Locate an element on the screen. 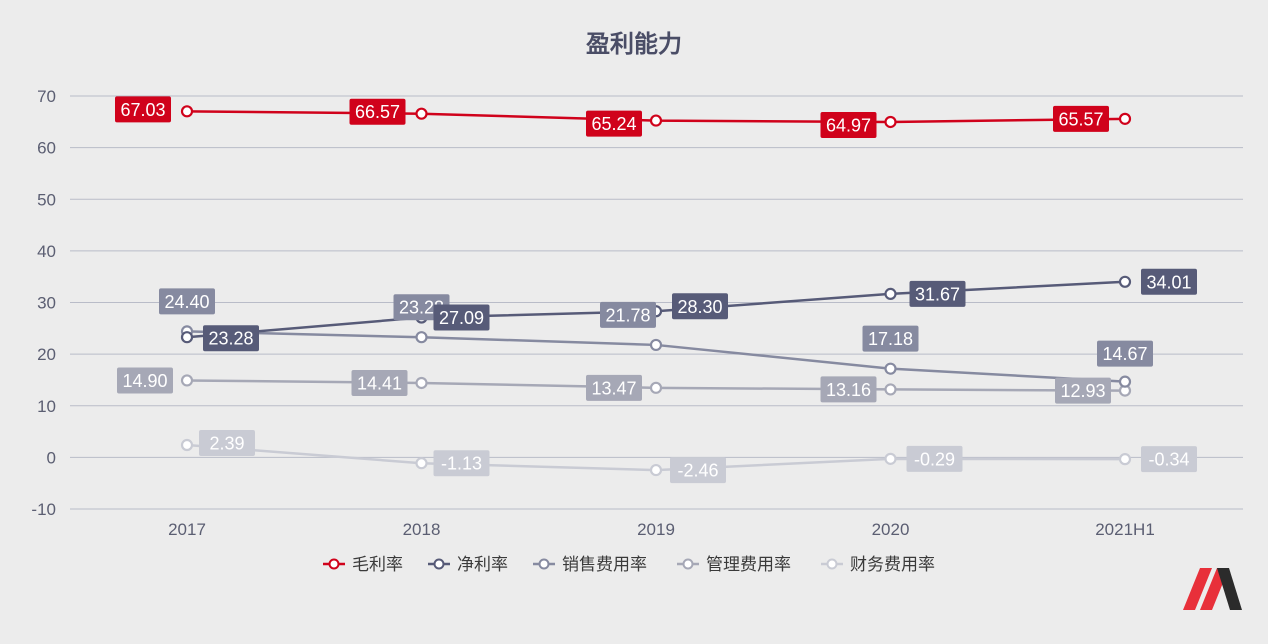 This screenshot has width=1268, height=644. data-label: 27.09 is located at coordinates (461, 318).